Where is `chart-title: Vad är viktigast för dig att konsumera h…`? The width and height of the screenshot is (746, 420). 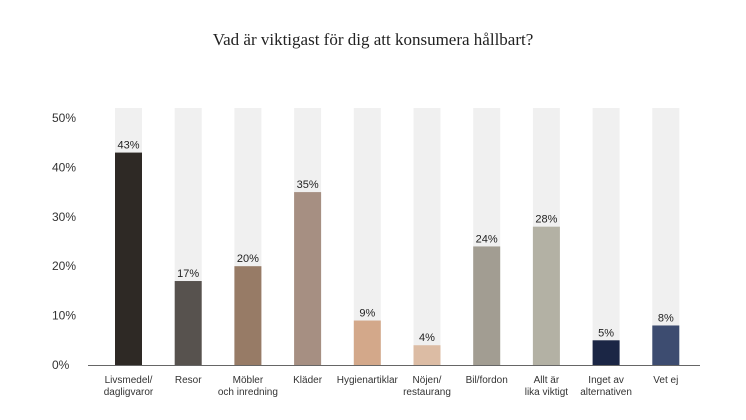
chart-title: Vad är viktigast för dig att konsumera h… is located at coordinates (373, 39).